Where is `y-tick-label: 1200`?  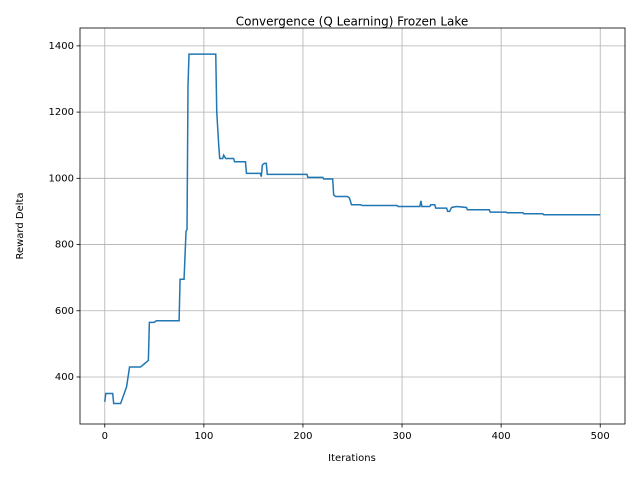
y-tick-label: 1200 is located at coordinates (61, 112).